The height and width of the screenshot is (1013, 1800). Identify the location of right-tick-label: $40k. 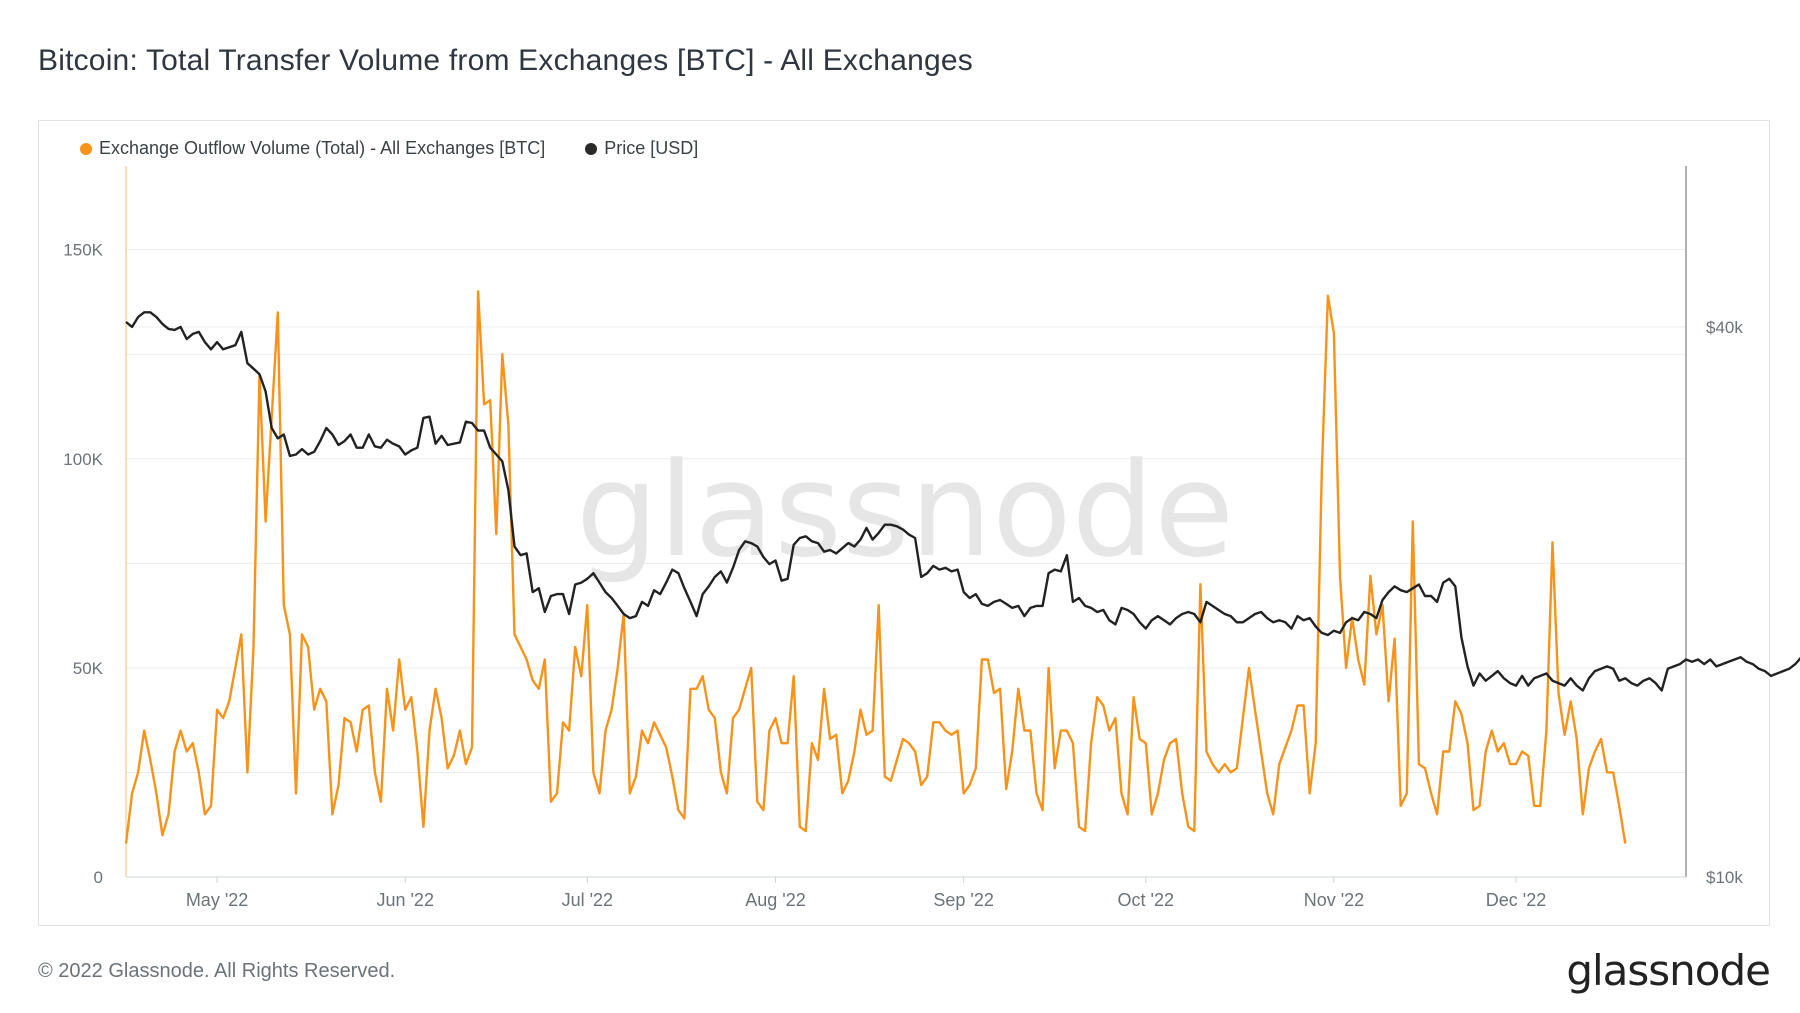
(1724, 327).